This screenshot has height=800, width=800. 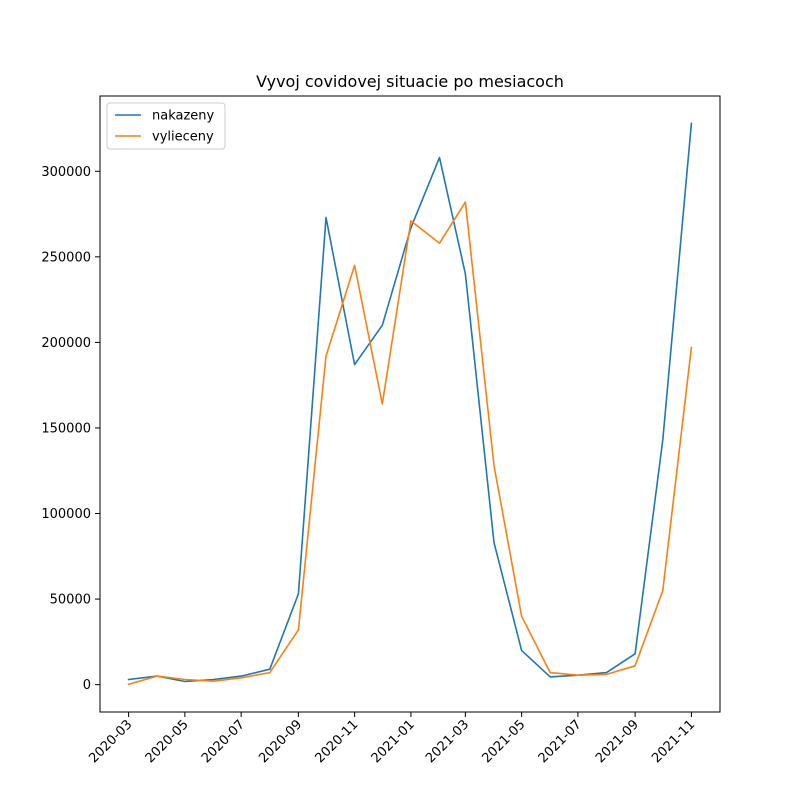 I want to click on legend-label-nakazeny: nakazeny, so click(x=183, y=116).